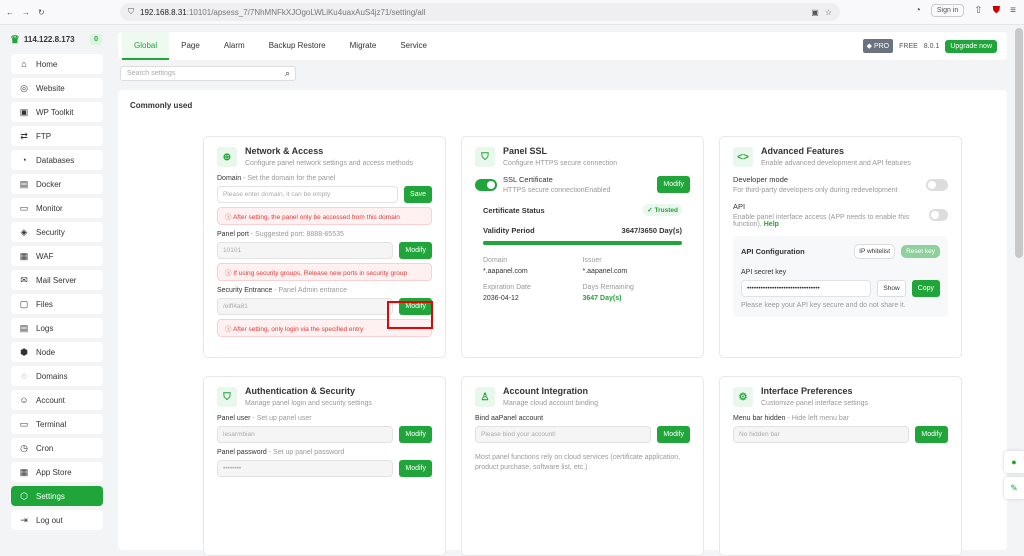 This screenshot has height=556, width=1024. Describe the element at coordinates (305, 250) in the screenshot. I see `port-input: 10101` at that location.